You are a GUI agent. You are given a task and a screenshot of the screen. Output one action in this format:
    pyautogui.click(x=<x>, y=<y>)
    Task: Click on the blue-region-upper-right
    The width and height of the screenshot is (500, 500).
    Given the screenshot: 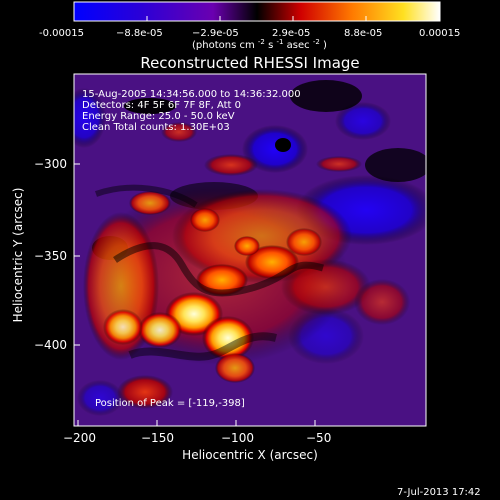 What is the action you would take?
    pyautogui.click(x=363, y=121)
    